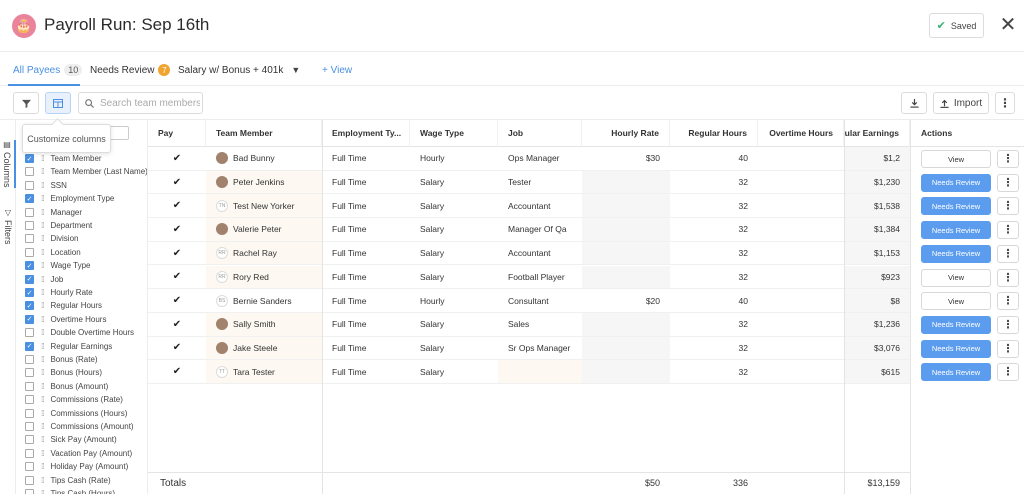  Describe the element at coordinates (961, 103) in the screenshot. I see `import-button: Import` at that location.